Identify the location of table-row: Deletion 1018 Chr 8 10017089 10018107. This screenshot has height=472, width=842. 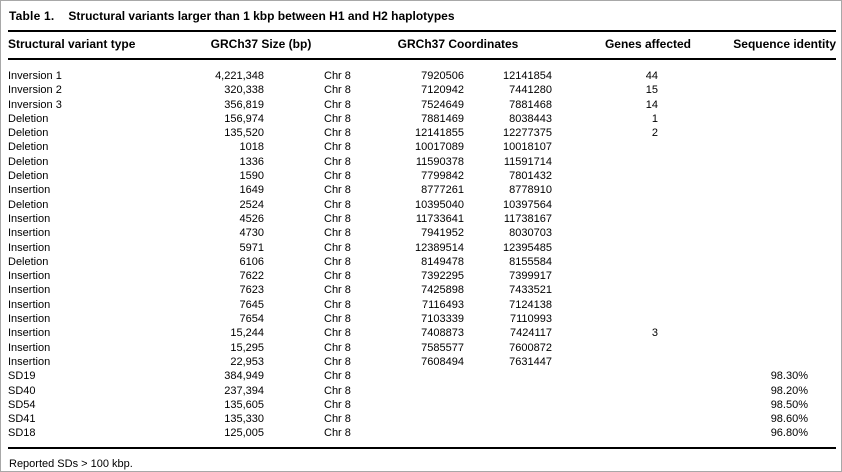
(422, 147).